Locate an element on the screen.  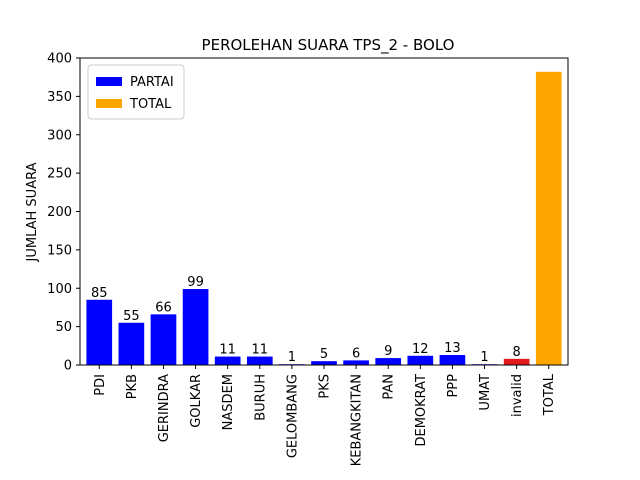
y-axis-label: JUMLAH SUARA is located at coordinates (32, 212).